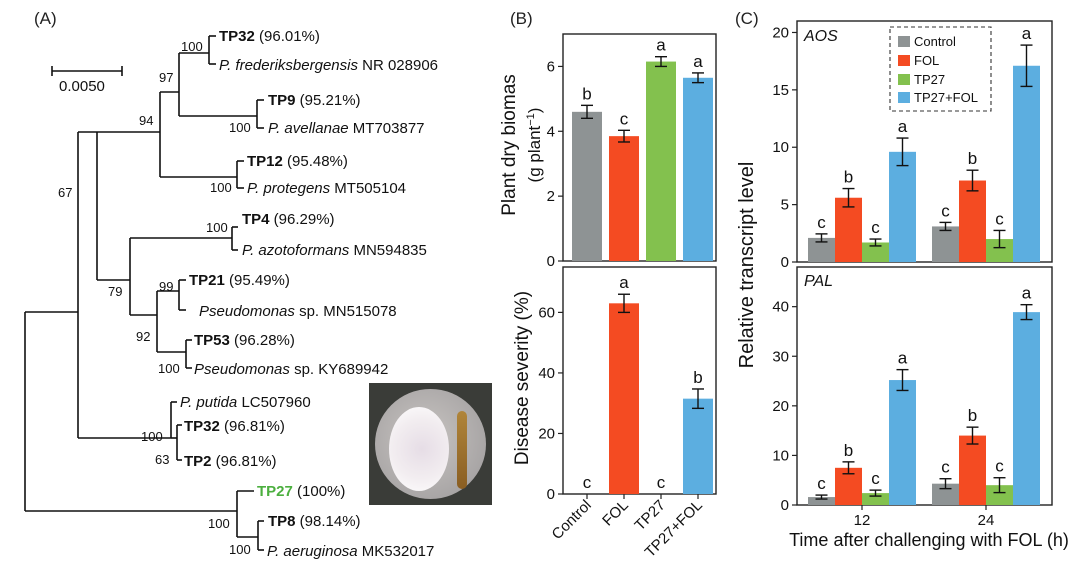  What do you see at coordinates (239, 280) in the screenshot?
I see `taxon-label: TP21 (95.49%)` at bounding box center [239, 280].